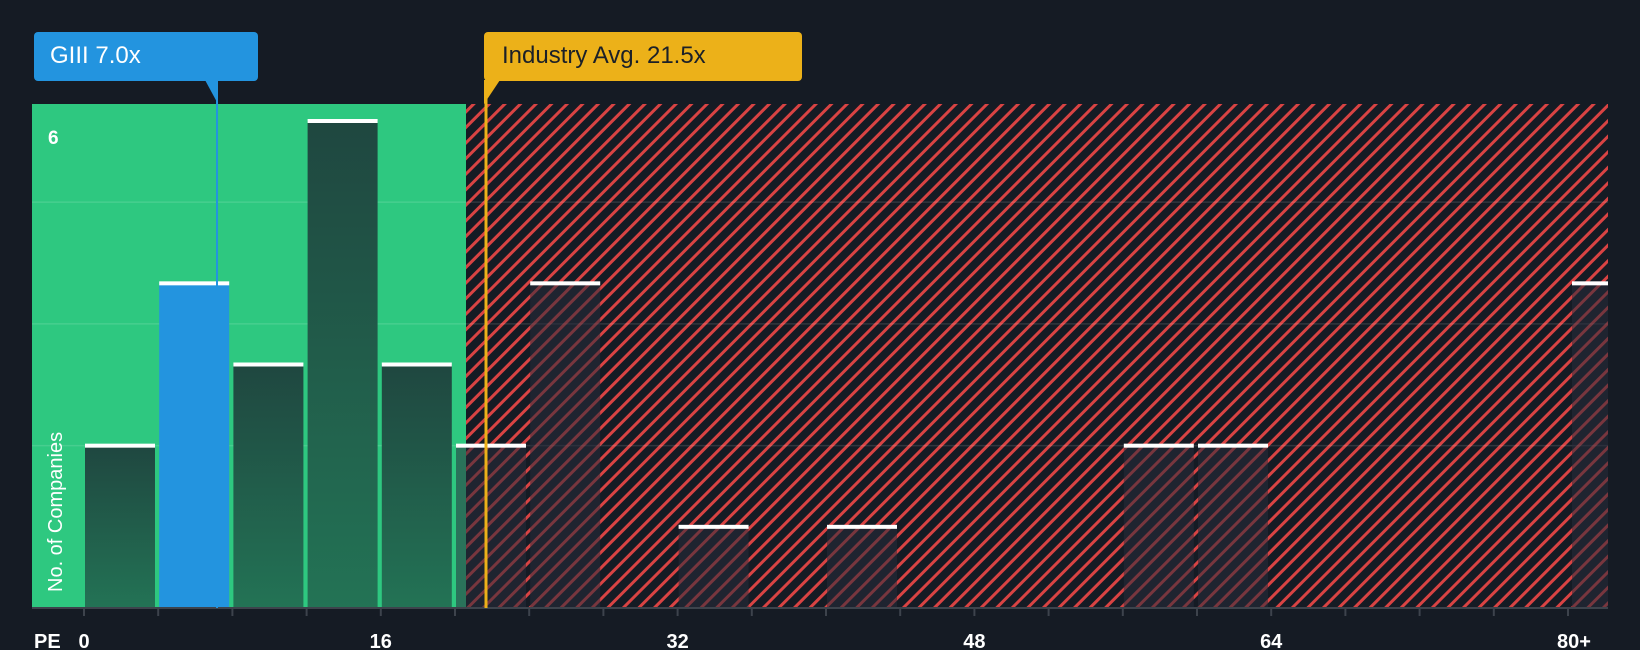 Image resolution: width=1640 pixels, height=650 pixels. I want to click on x-tick-label: 80+, so click(1574, 640).